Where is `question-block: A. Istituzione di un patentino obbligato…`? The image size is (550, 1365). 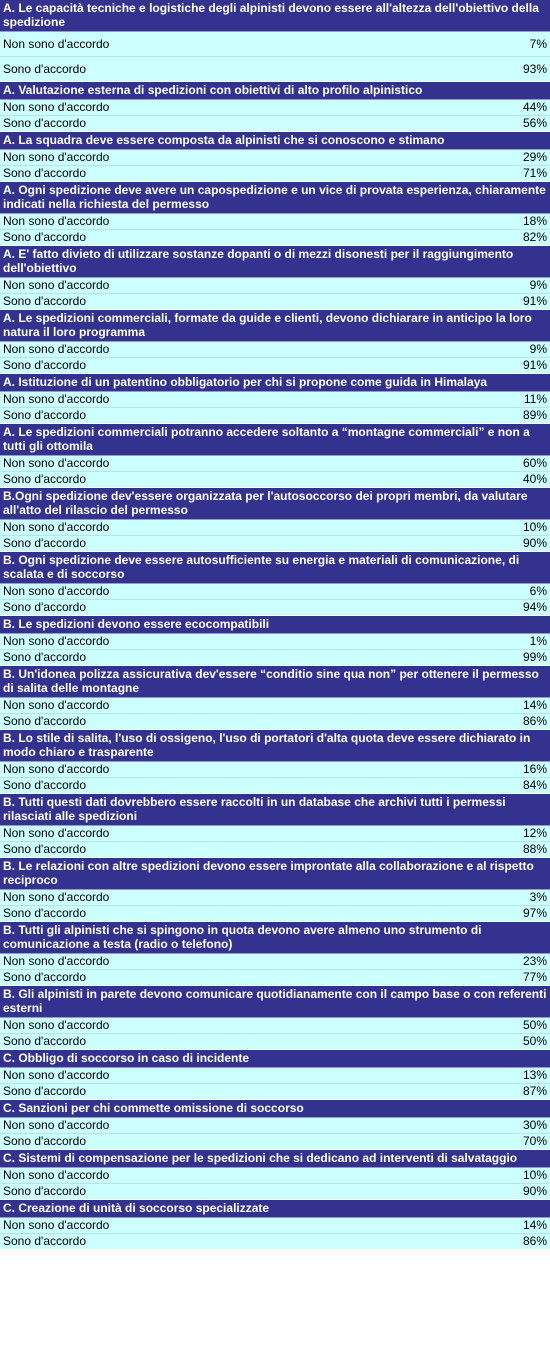 question-block: A. Istituzione di un patentino obbligato… is located at coordinates (275, 399).